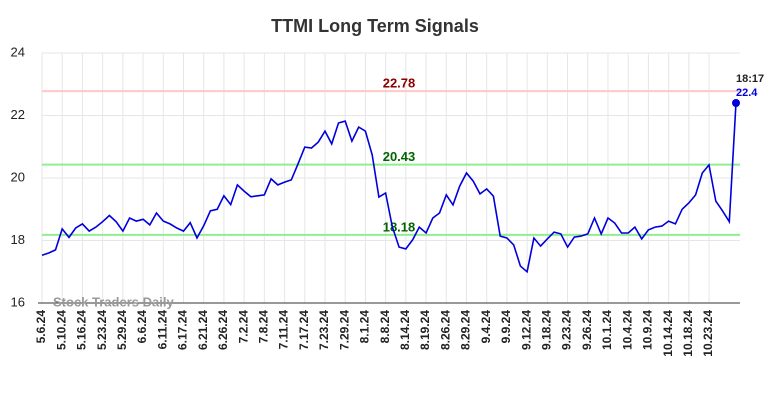 The height and width of the screenshot is (398, 784). What do you see at coordinates (747, 93) in the screenshot?
I see `last-value-label: 22.4` at bounding box center [747, 93].